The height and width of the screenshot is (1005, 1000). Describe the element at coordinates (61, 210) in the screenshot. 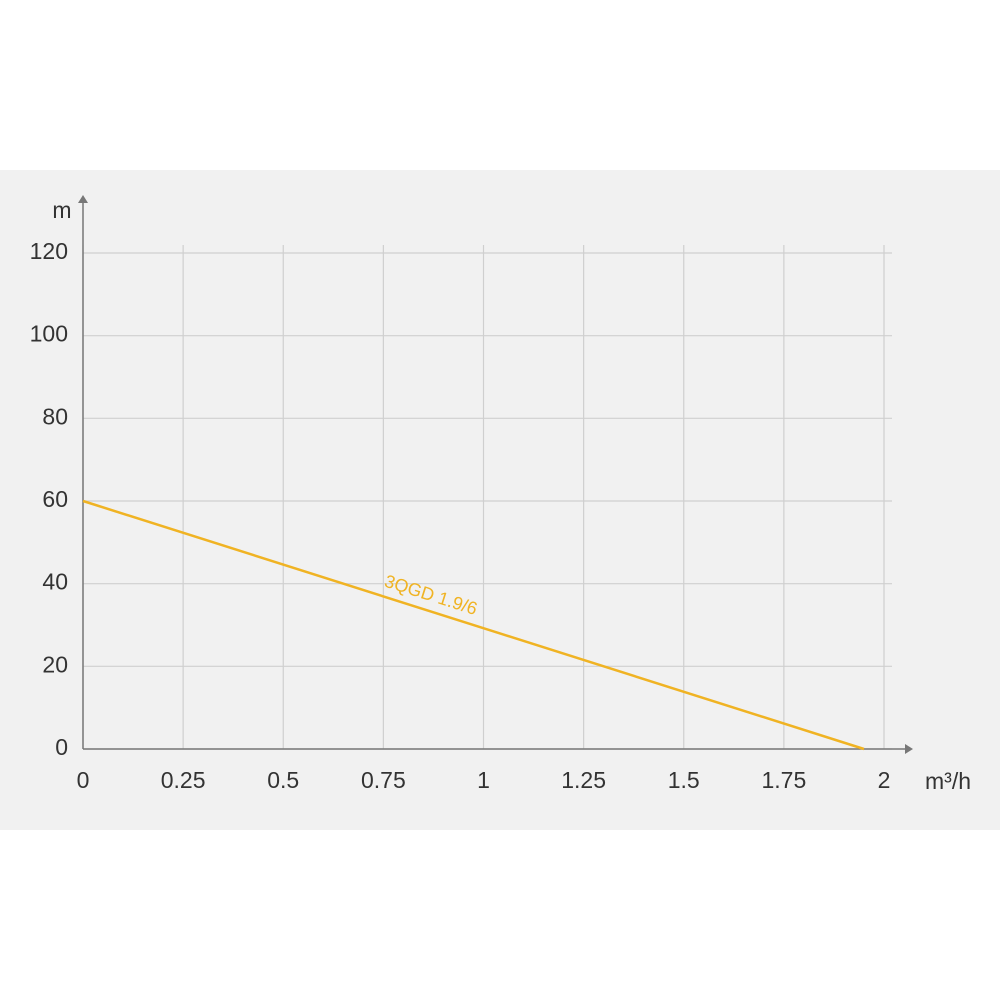

I see `y-axis-label: m` at that location.